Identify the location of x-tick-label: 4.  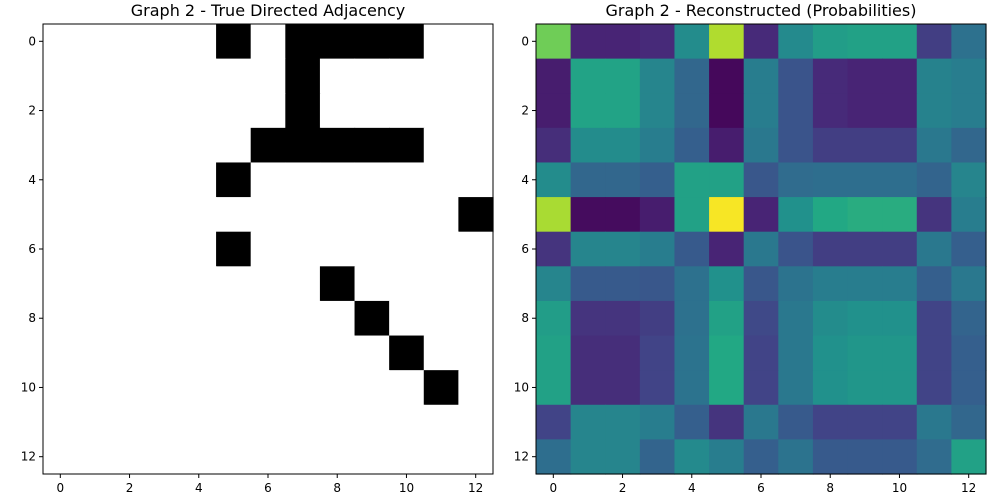
(692, 488).